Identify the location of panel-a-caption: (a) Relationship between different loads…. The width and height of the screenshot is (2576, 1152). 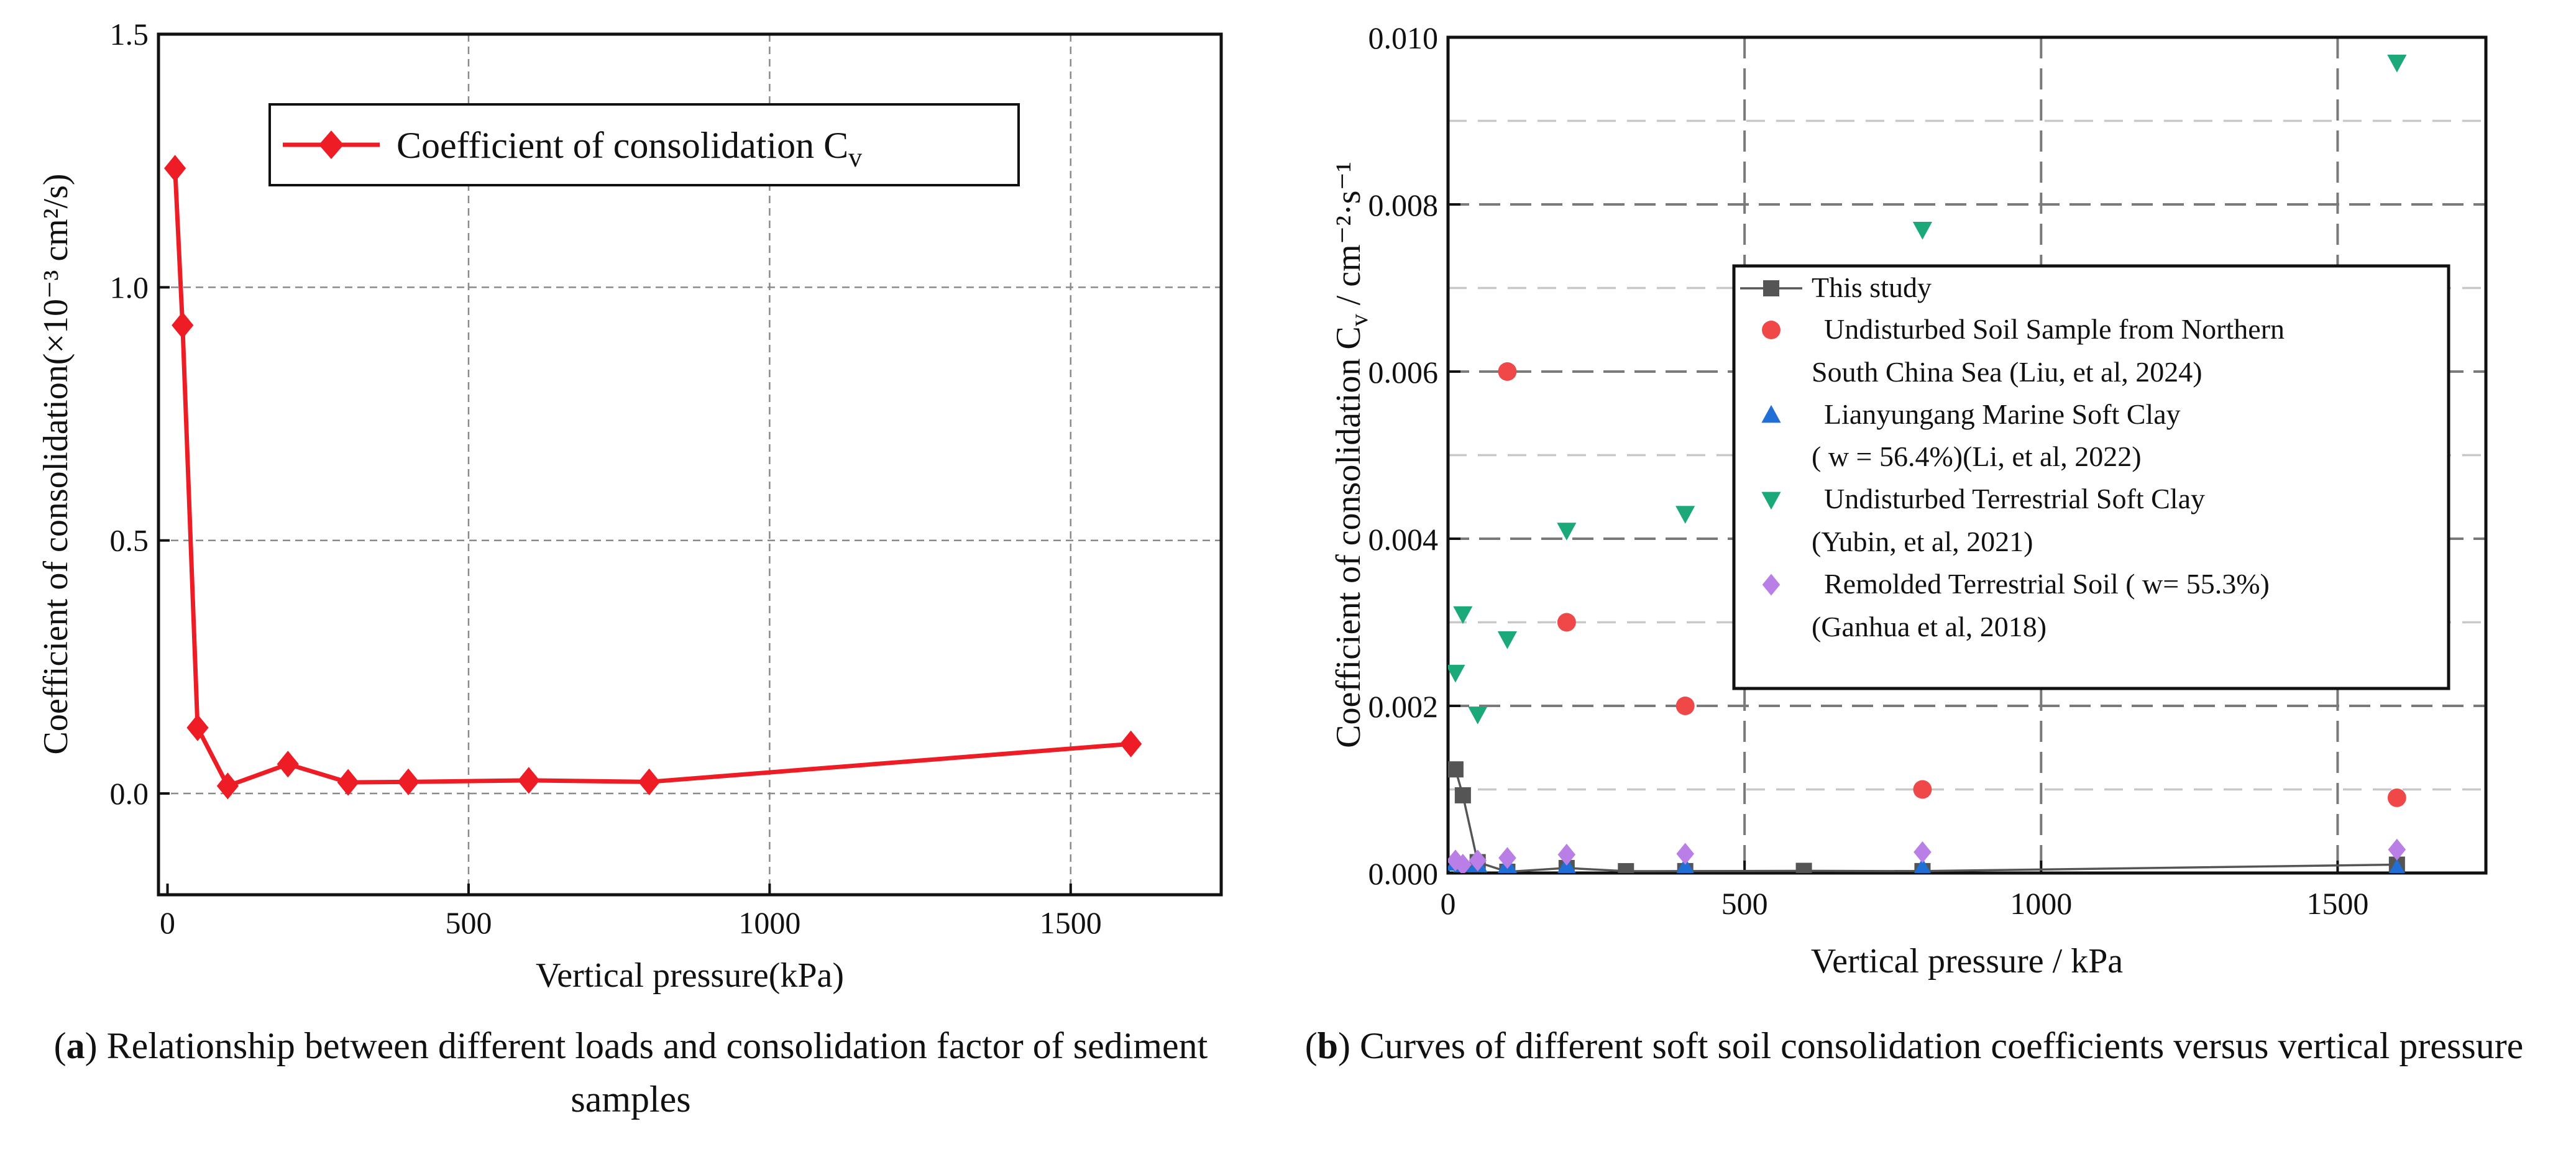
(630, 1072).